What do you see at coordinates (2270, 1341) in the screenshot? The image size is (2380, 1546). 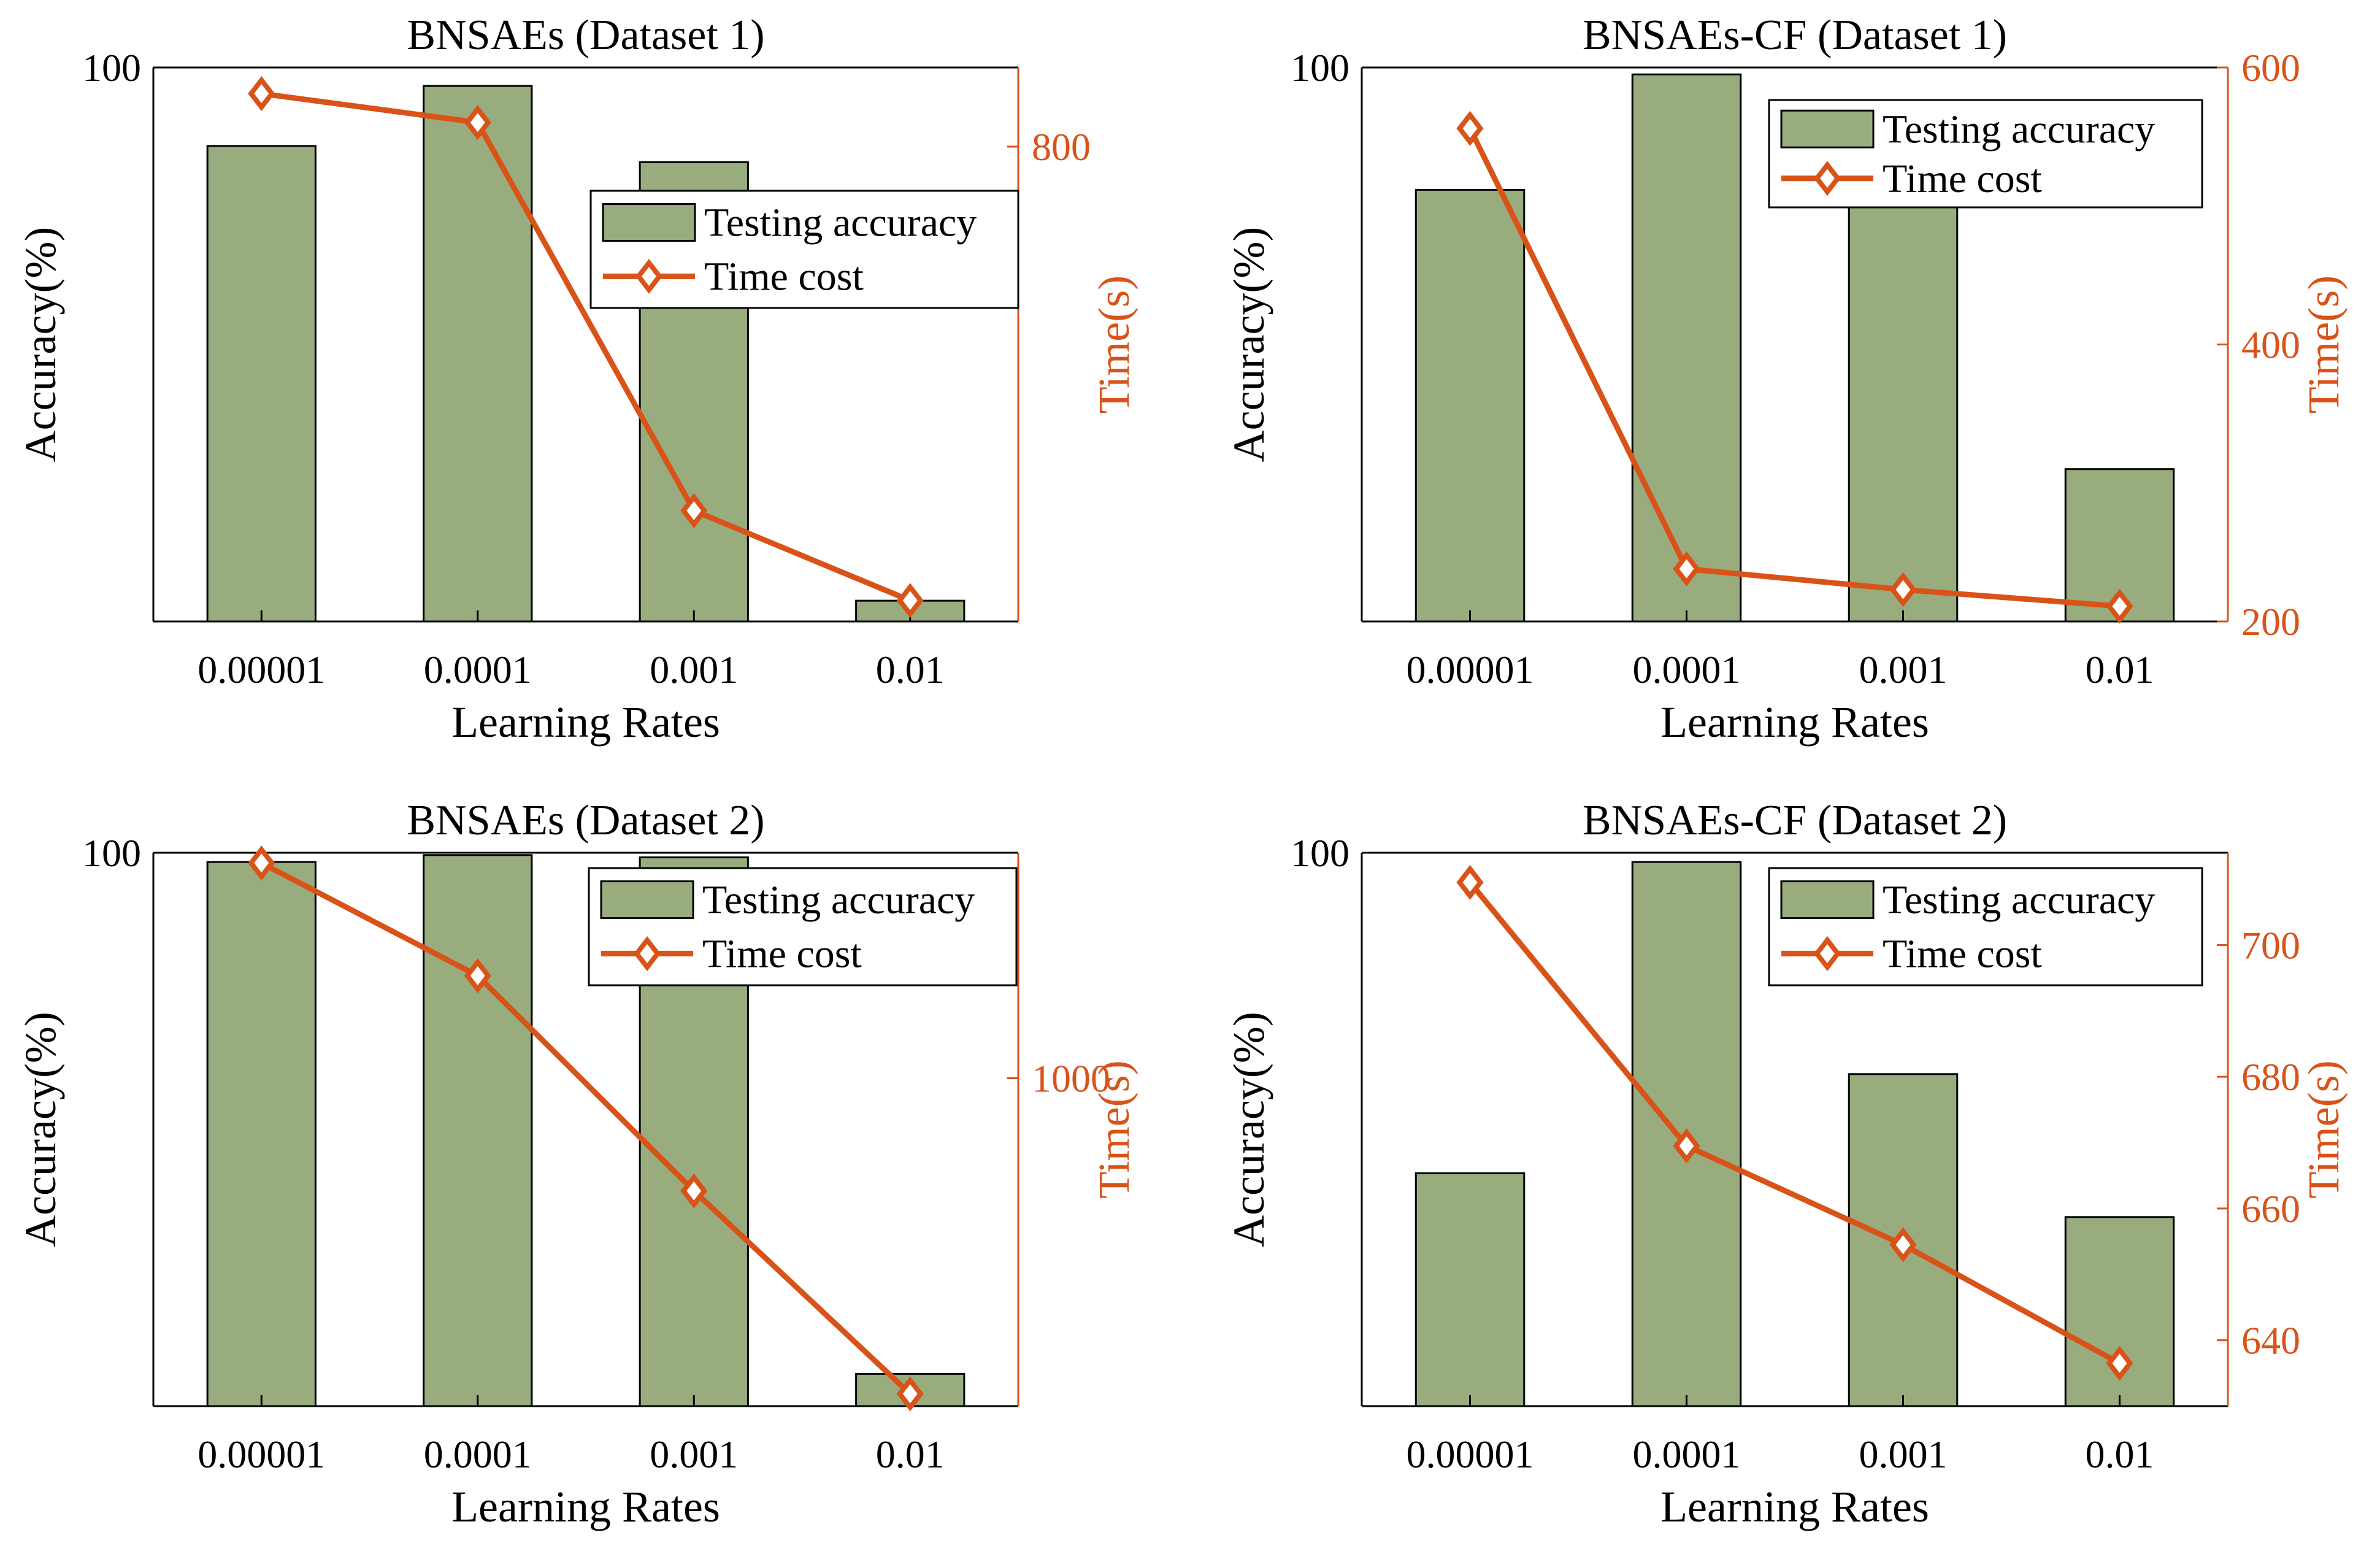 I see `right-tick-label: 640` at bounding box center [2270, 1341].